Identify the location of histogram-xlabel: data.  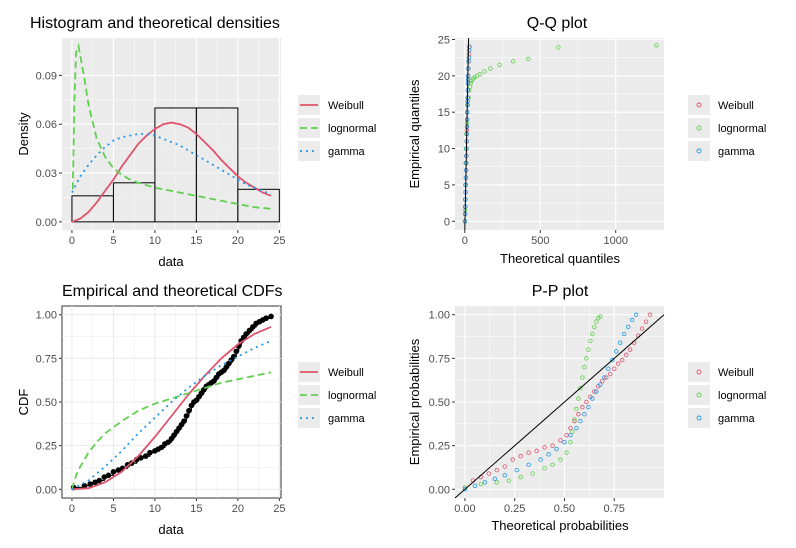
(171, 261).